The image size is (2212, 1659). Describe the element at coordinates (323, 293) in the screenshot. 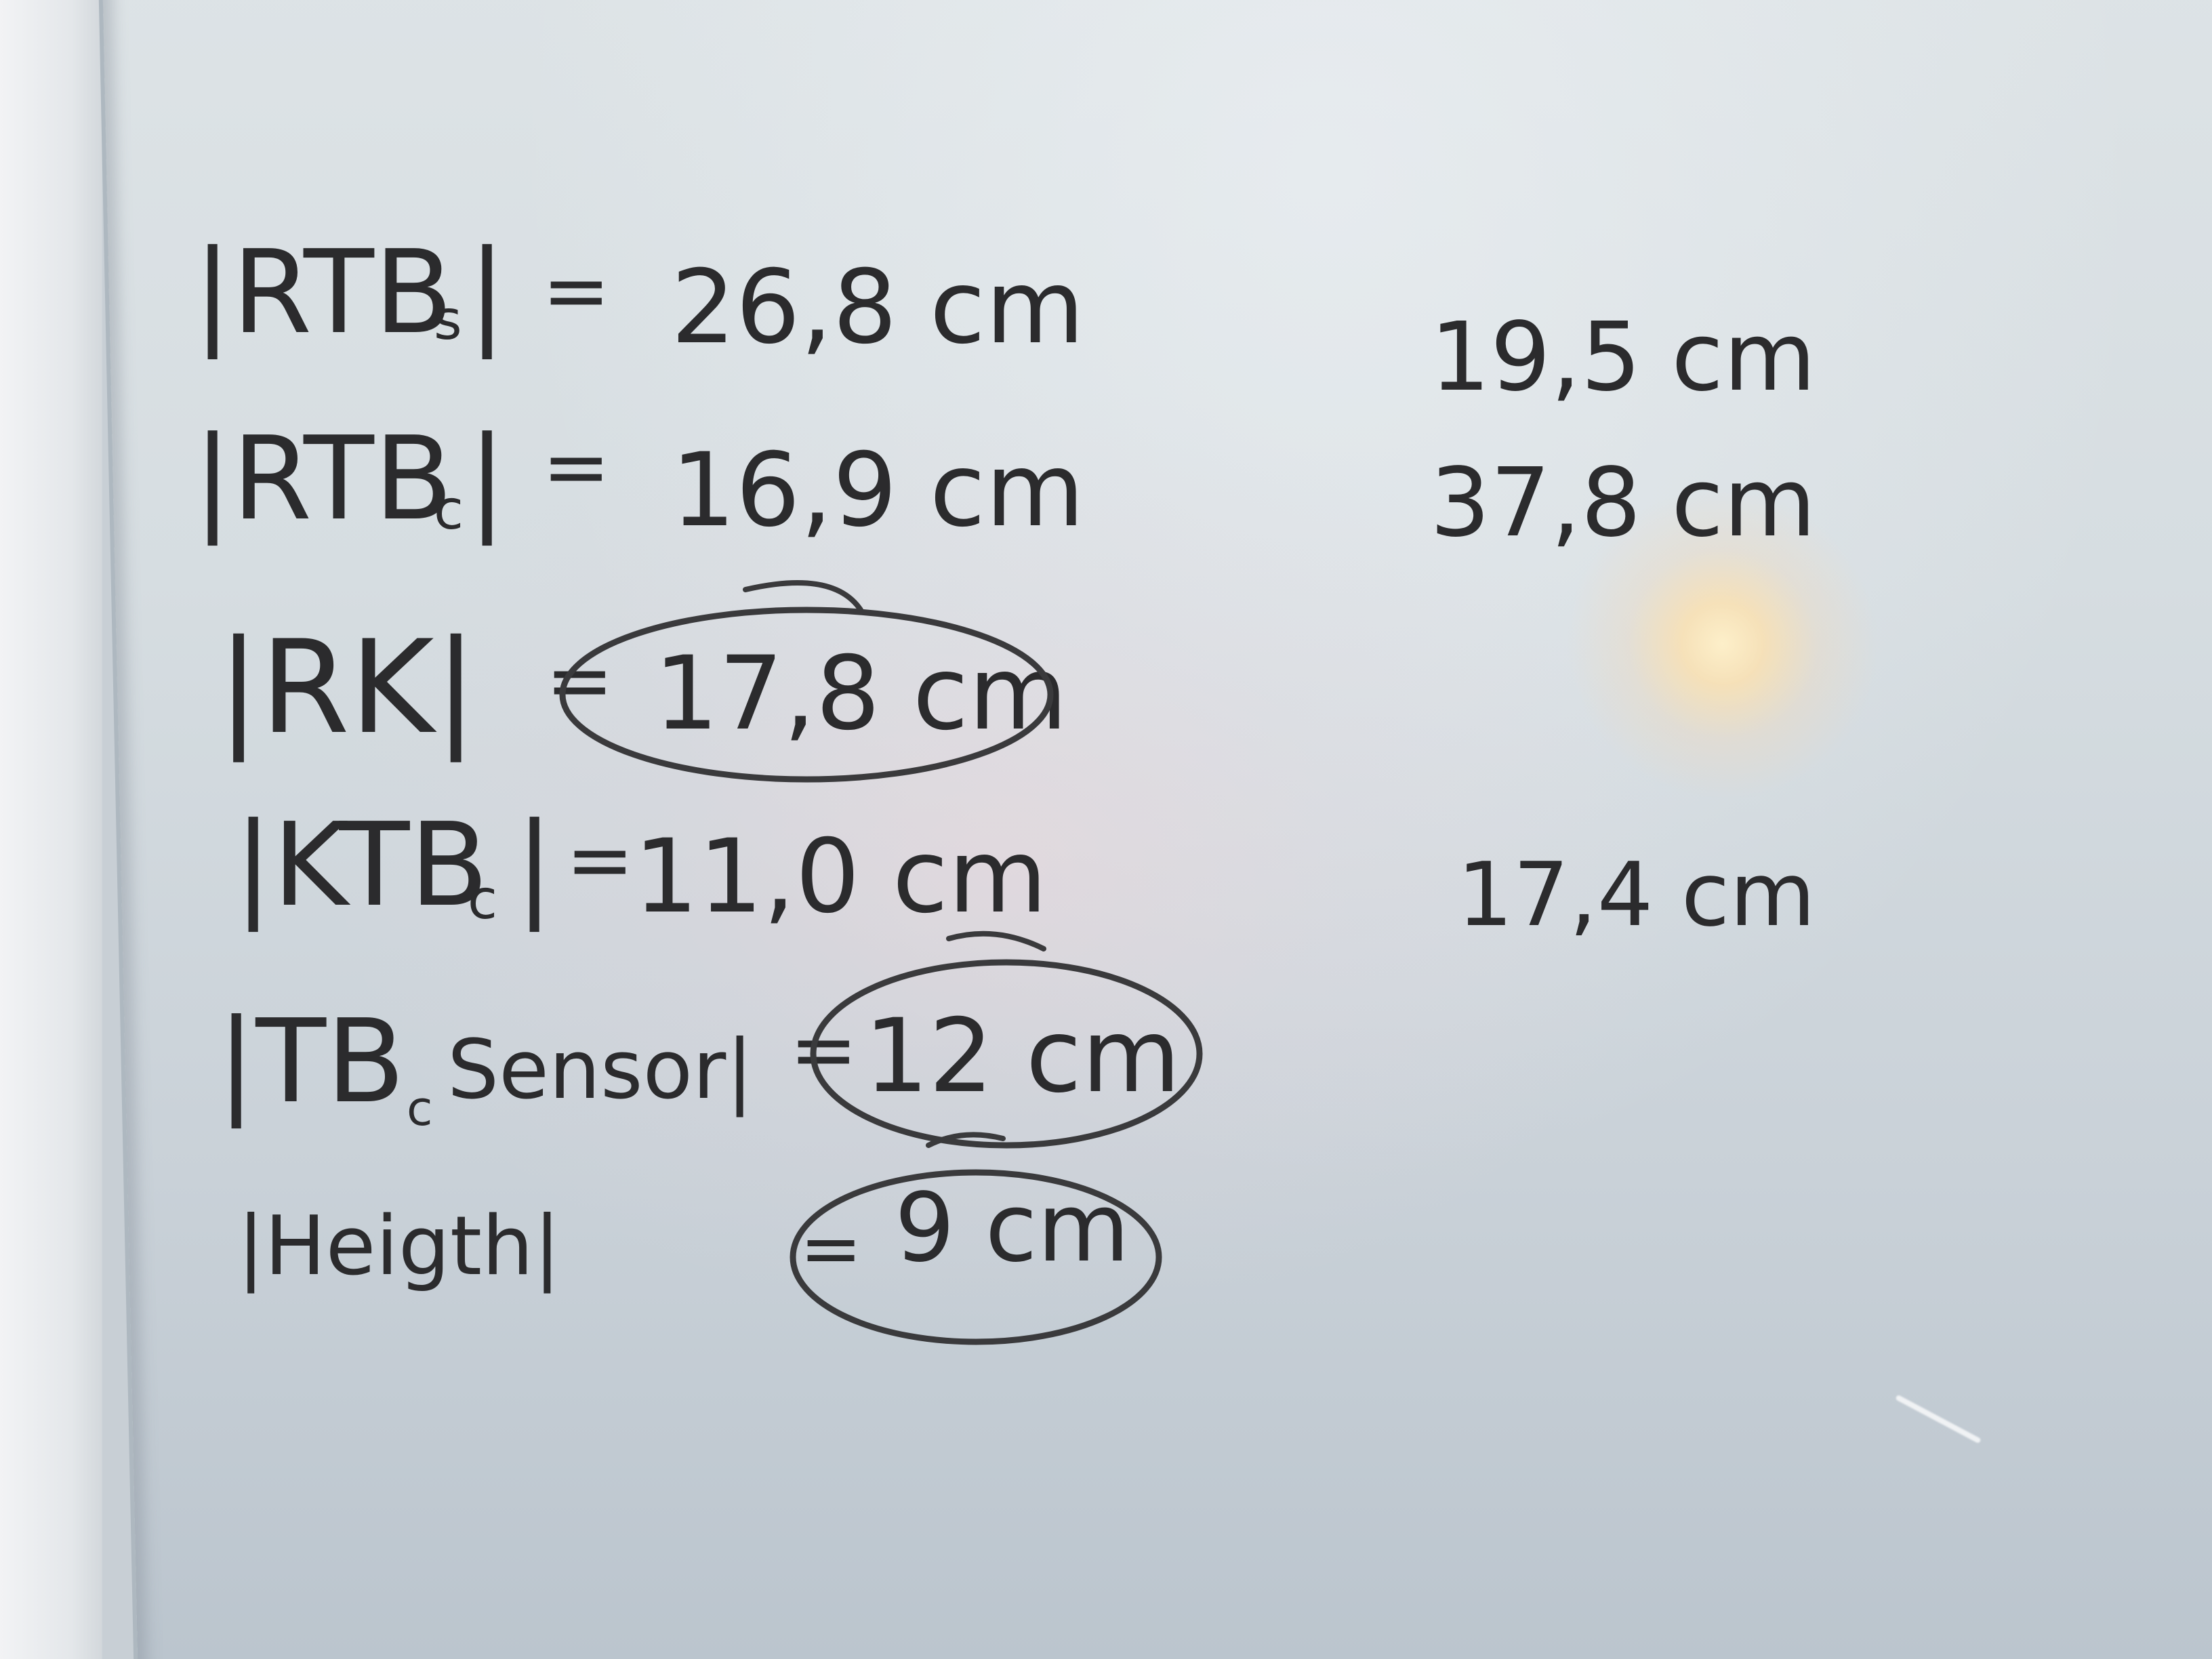

I see `row-rtbs-label: |RTB` at that location.